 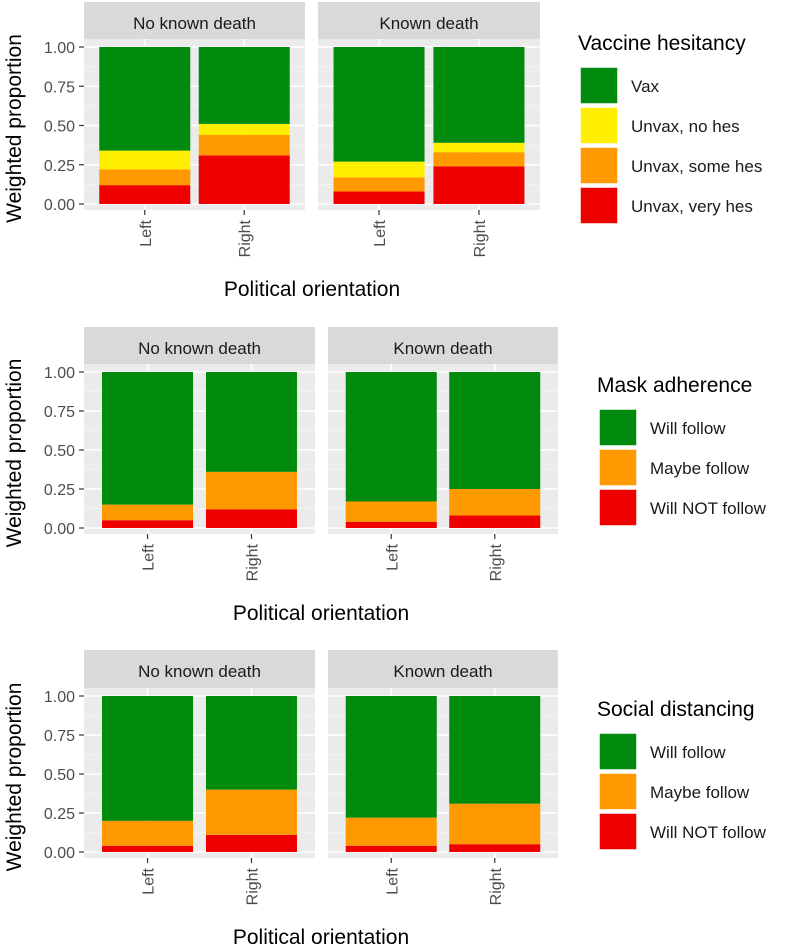 I want to click on legend-title: Social distancing, so click(x=676, y=709).